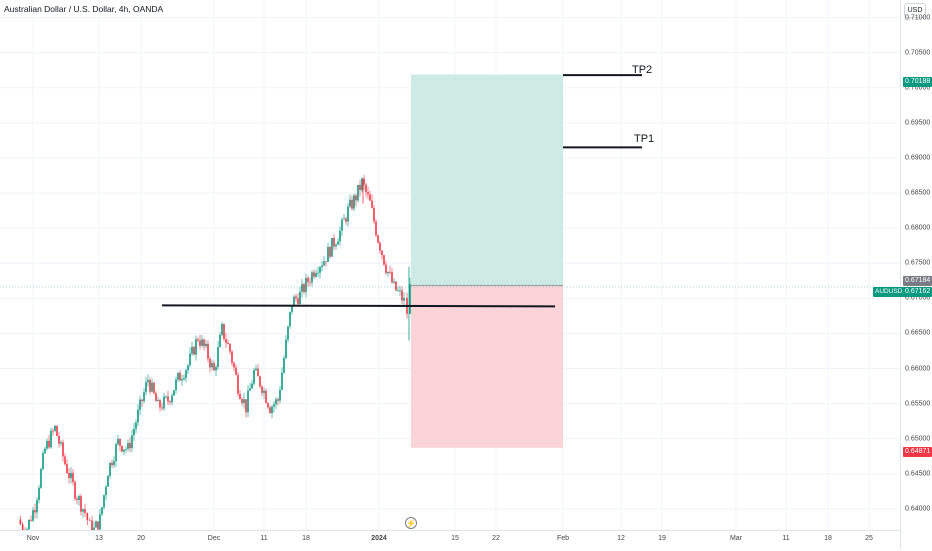 This screenshot has height=551, width=932. I want to click on tp1-label: TP1, so click(644, 139).